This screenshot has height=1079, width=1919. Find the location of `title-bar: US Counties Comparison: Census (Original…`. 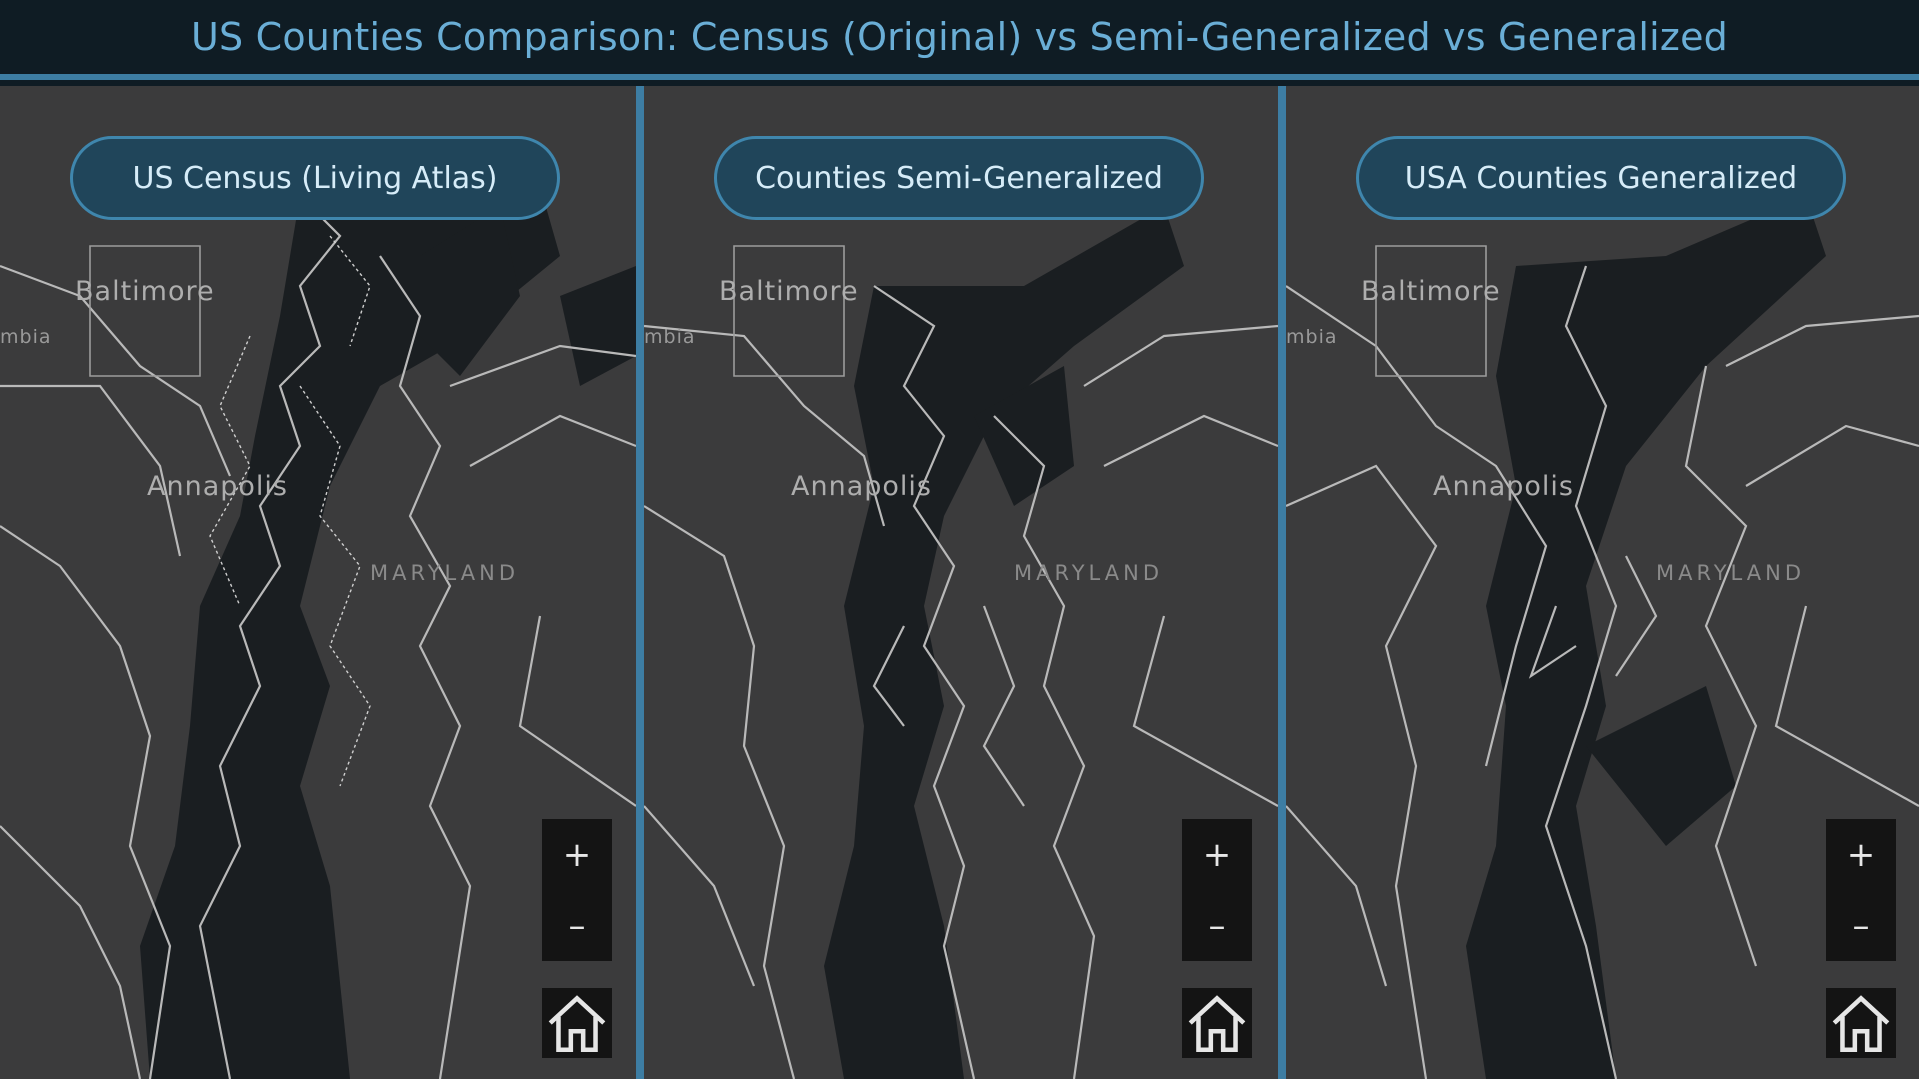

title-bar: US Counties Comparison: Census (Original… is located at coordinates (959, 40).